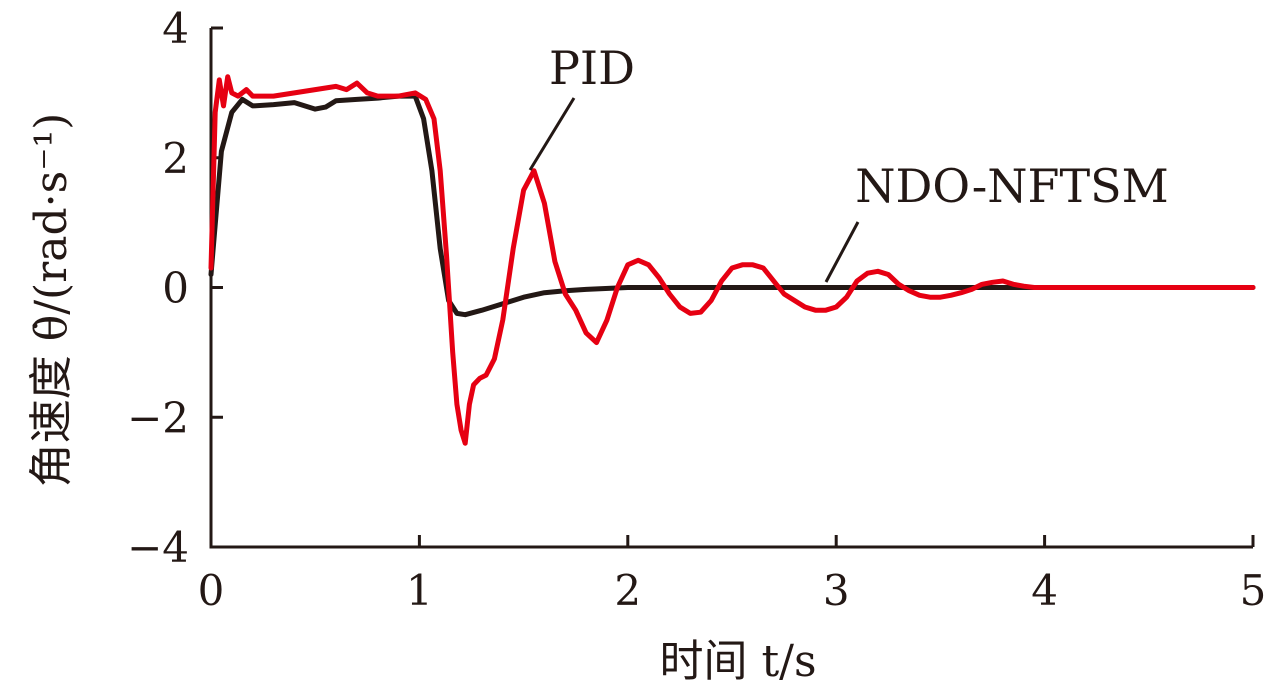 The image size is (1264, 692). I want to click on x-tick-label: 1, so click(419, 590).